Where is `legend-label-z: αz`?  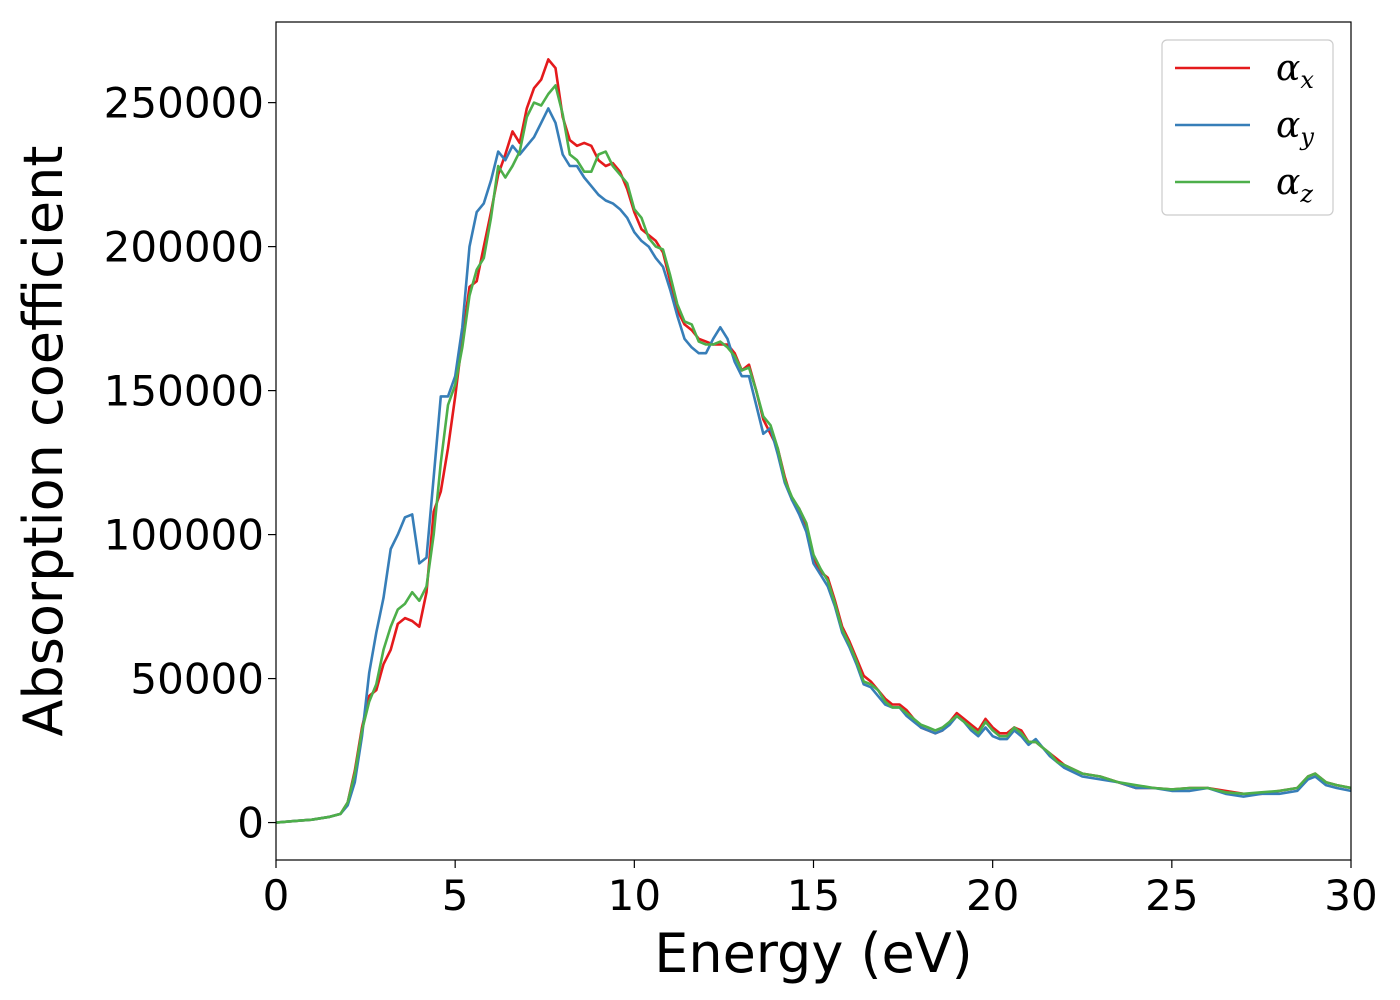 legend-label-z: αz is located at coordinates (1294, 185).